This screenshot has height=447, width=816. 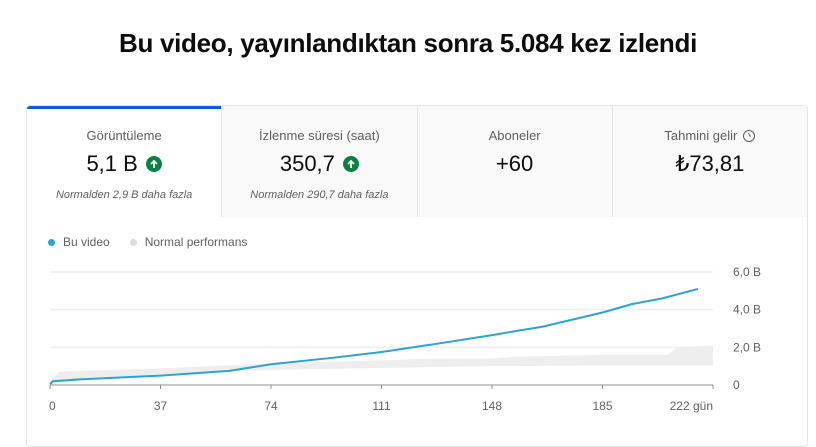 I want to click on tab-value: 5,1 B, so click(x=112, y=163).